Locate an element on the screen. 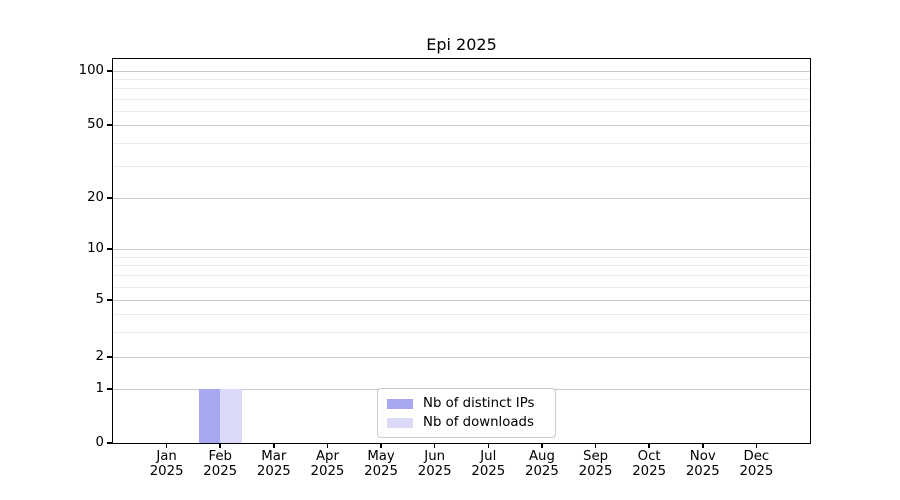  x-tick-label-month: Mar is located at coordinates (274, 456).